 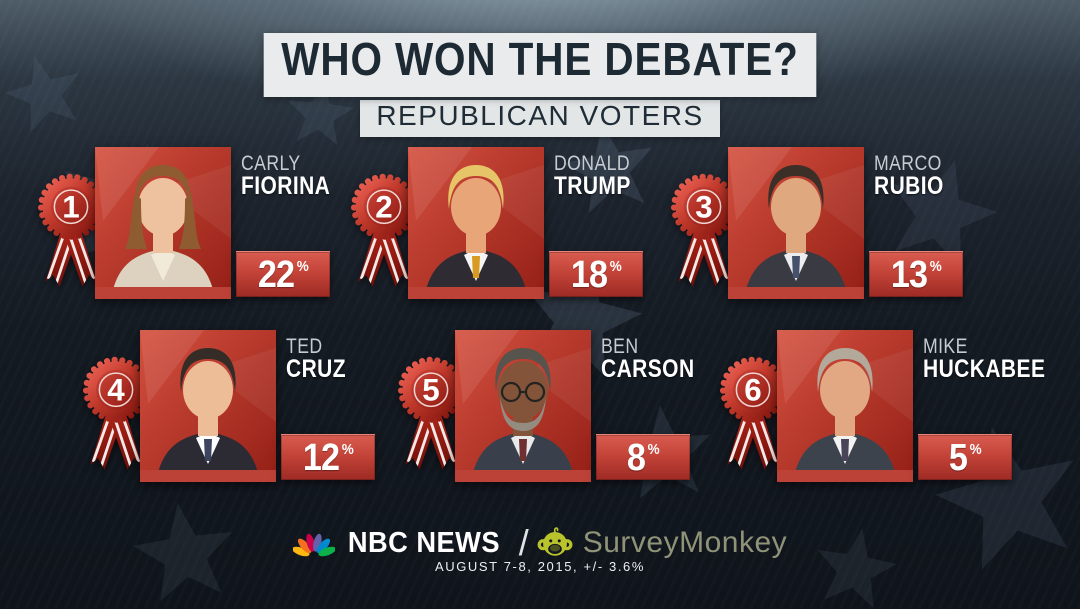 I want to click on page-subtitle: REPUBLICAN VOTERS, so click(x=540, y=115).